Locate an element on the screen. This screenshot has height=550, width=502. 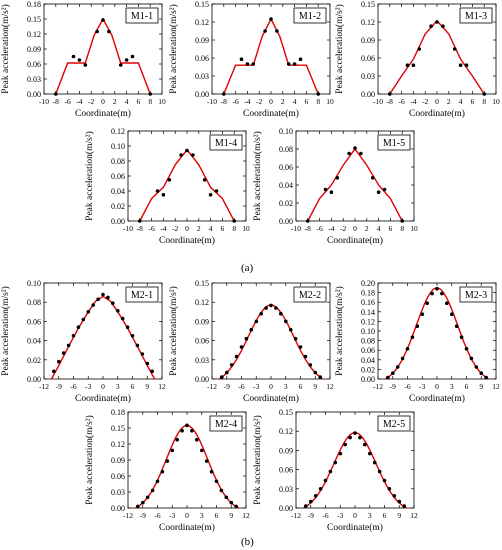
x-tick-label: -10 is located at coordinates (44, 101).